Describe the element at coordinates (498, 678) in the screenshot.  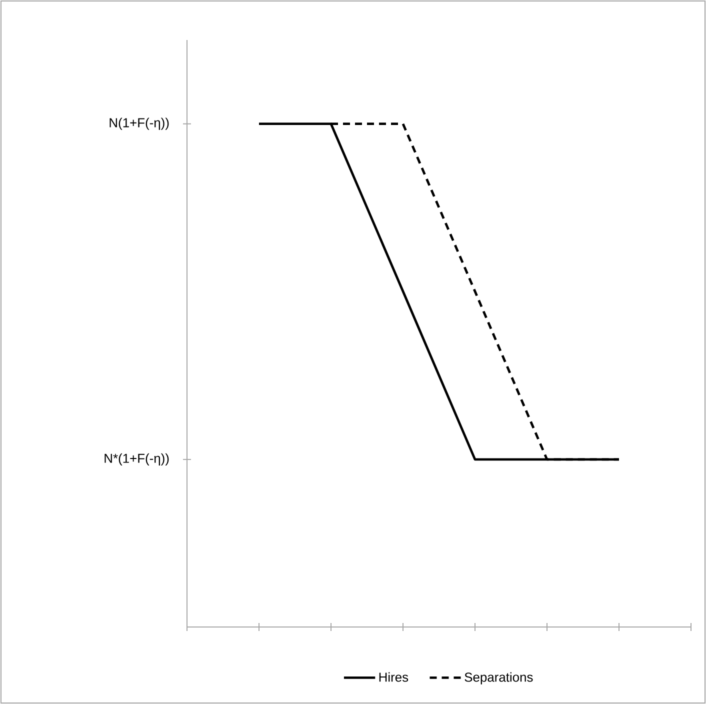
I see `legend-label: Separations` at that location.